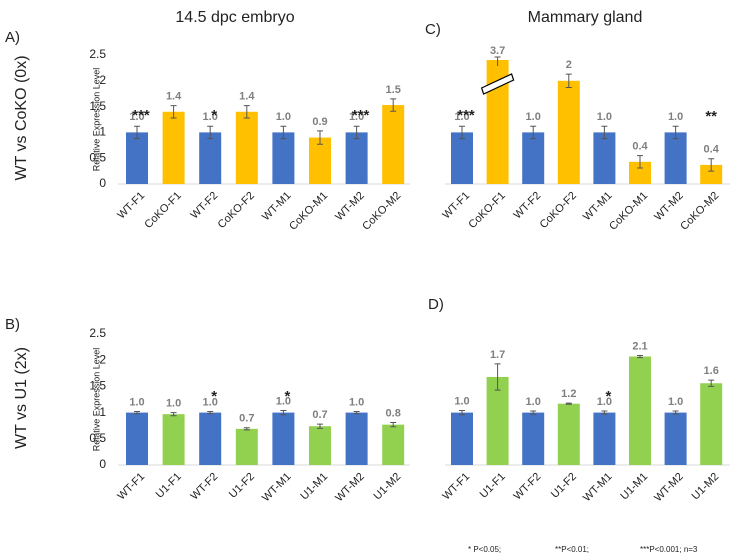 The height and width of the screenshot is (560, 740). Describe the element at coordinates (436, 304) in the screenshot. I see `panel-label: D)` at that location.